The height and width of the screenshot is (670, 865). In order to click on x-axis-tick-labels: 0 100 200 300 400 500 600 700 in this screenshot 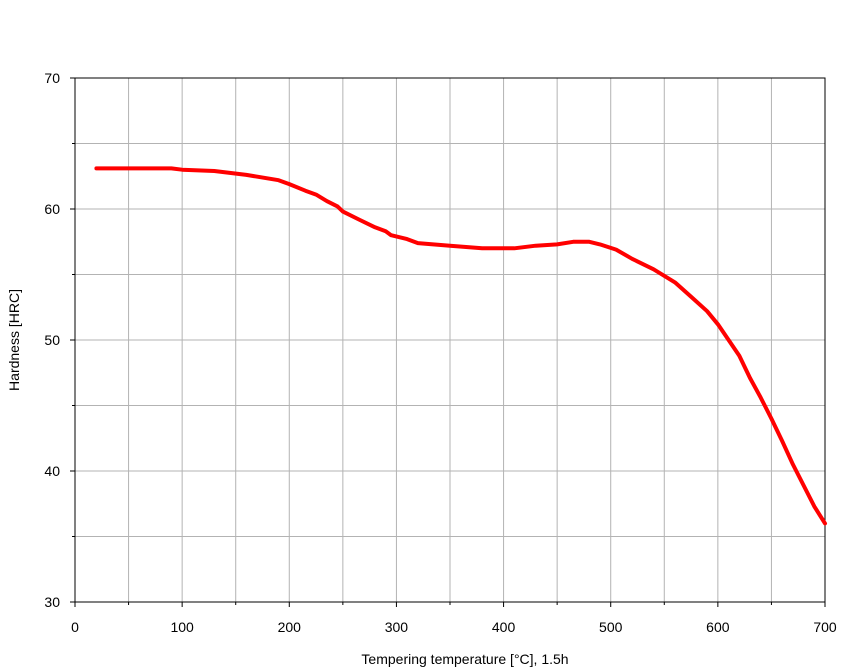, I will do `click(454, 627)`.